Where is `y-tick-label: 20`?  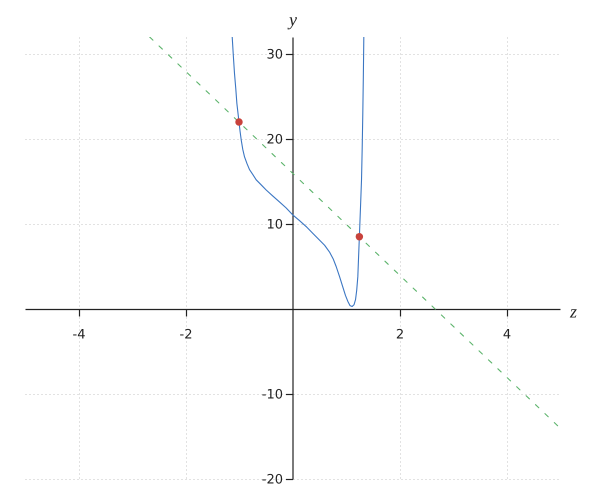 y-tick-label: 20 is located at coordinates (274, 140).